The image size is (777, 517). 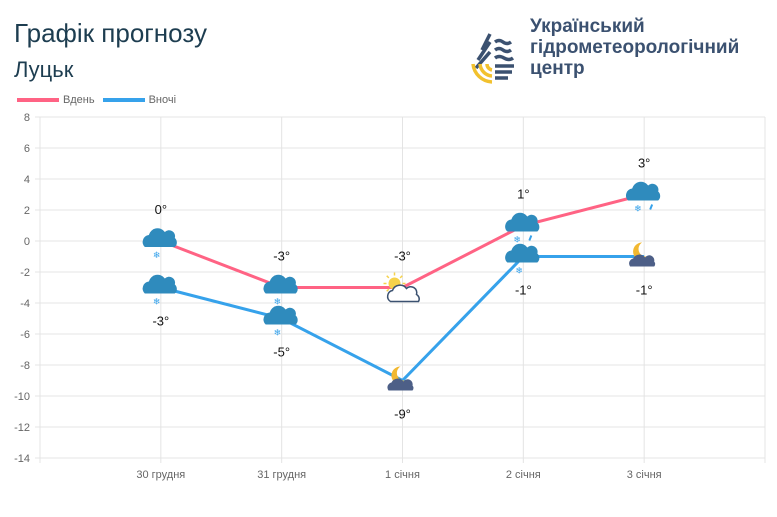 What do you see at coordinates (22, 428) in the screenshot?
I see `y-tick-label: -12` at bounding box center [22, 428].